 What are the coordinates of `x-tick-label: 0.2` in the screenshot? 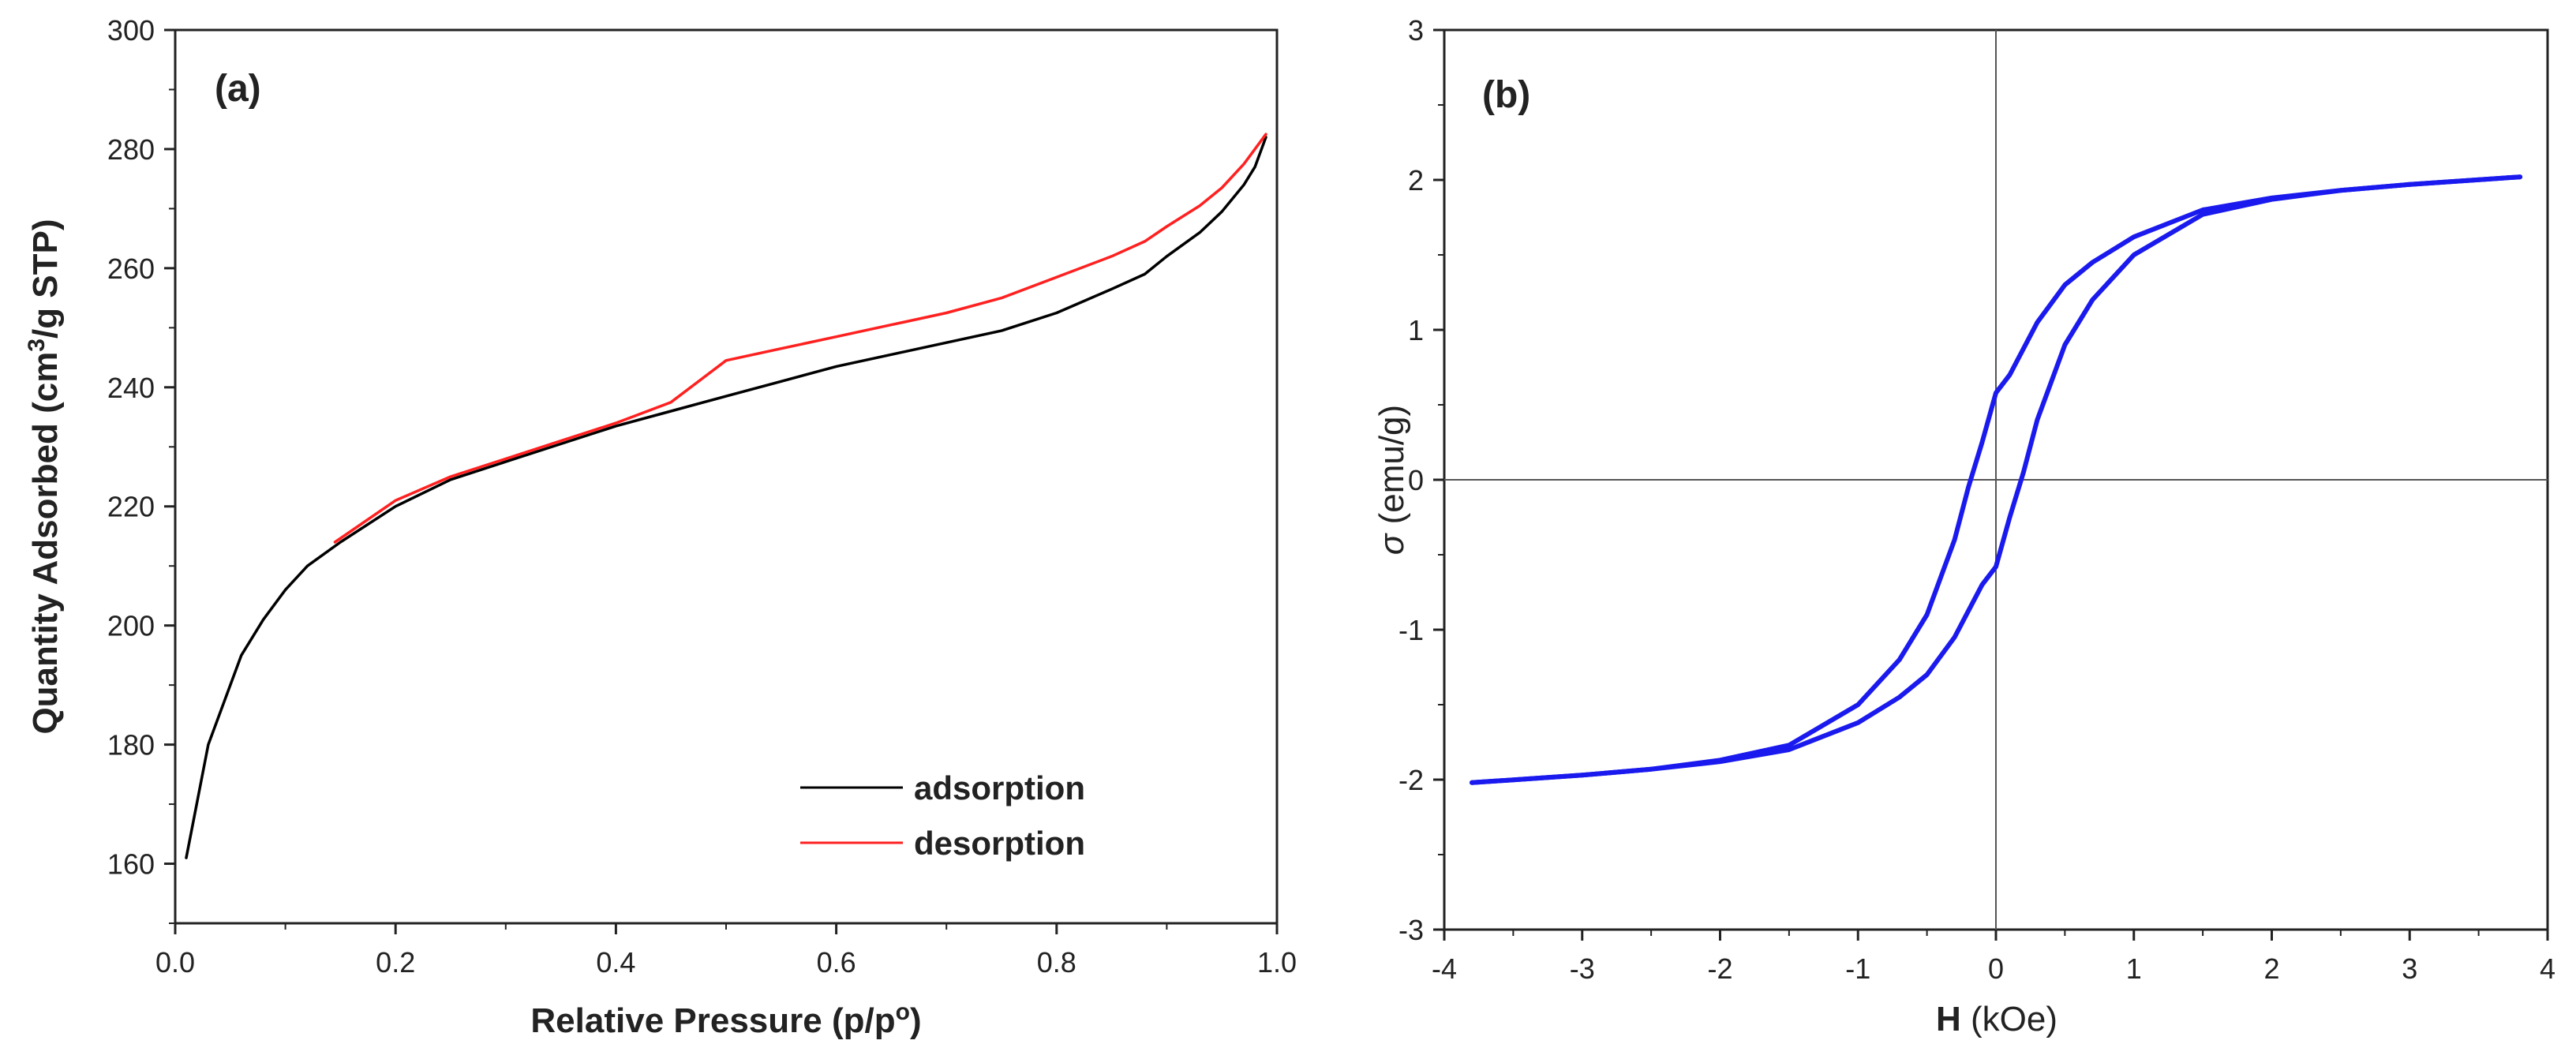 It's located at (395, 963).